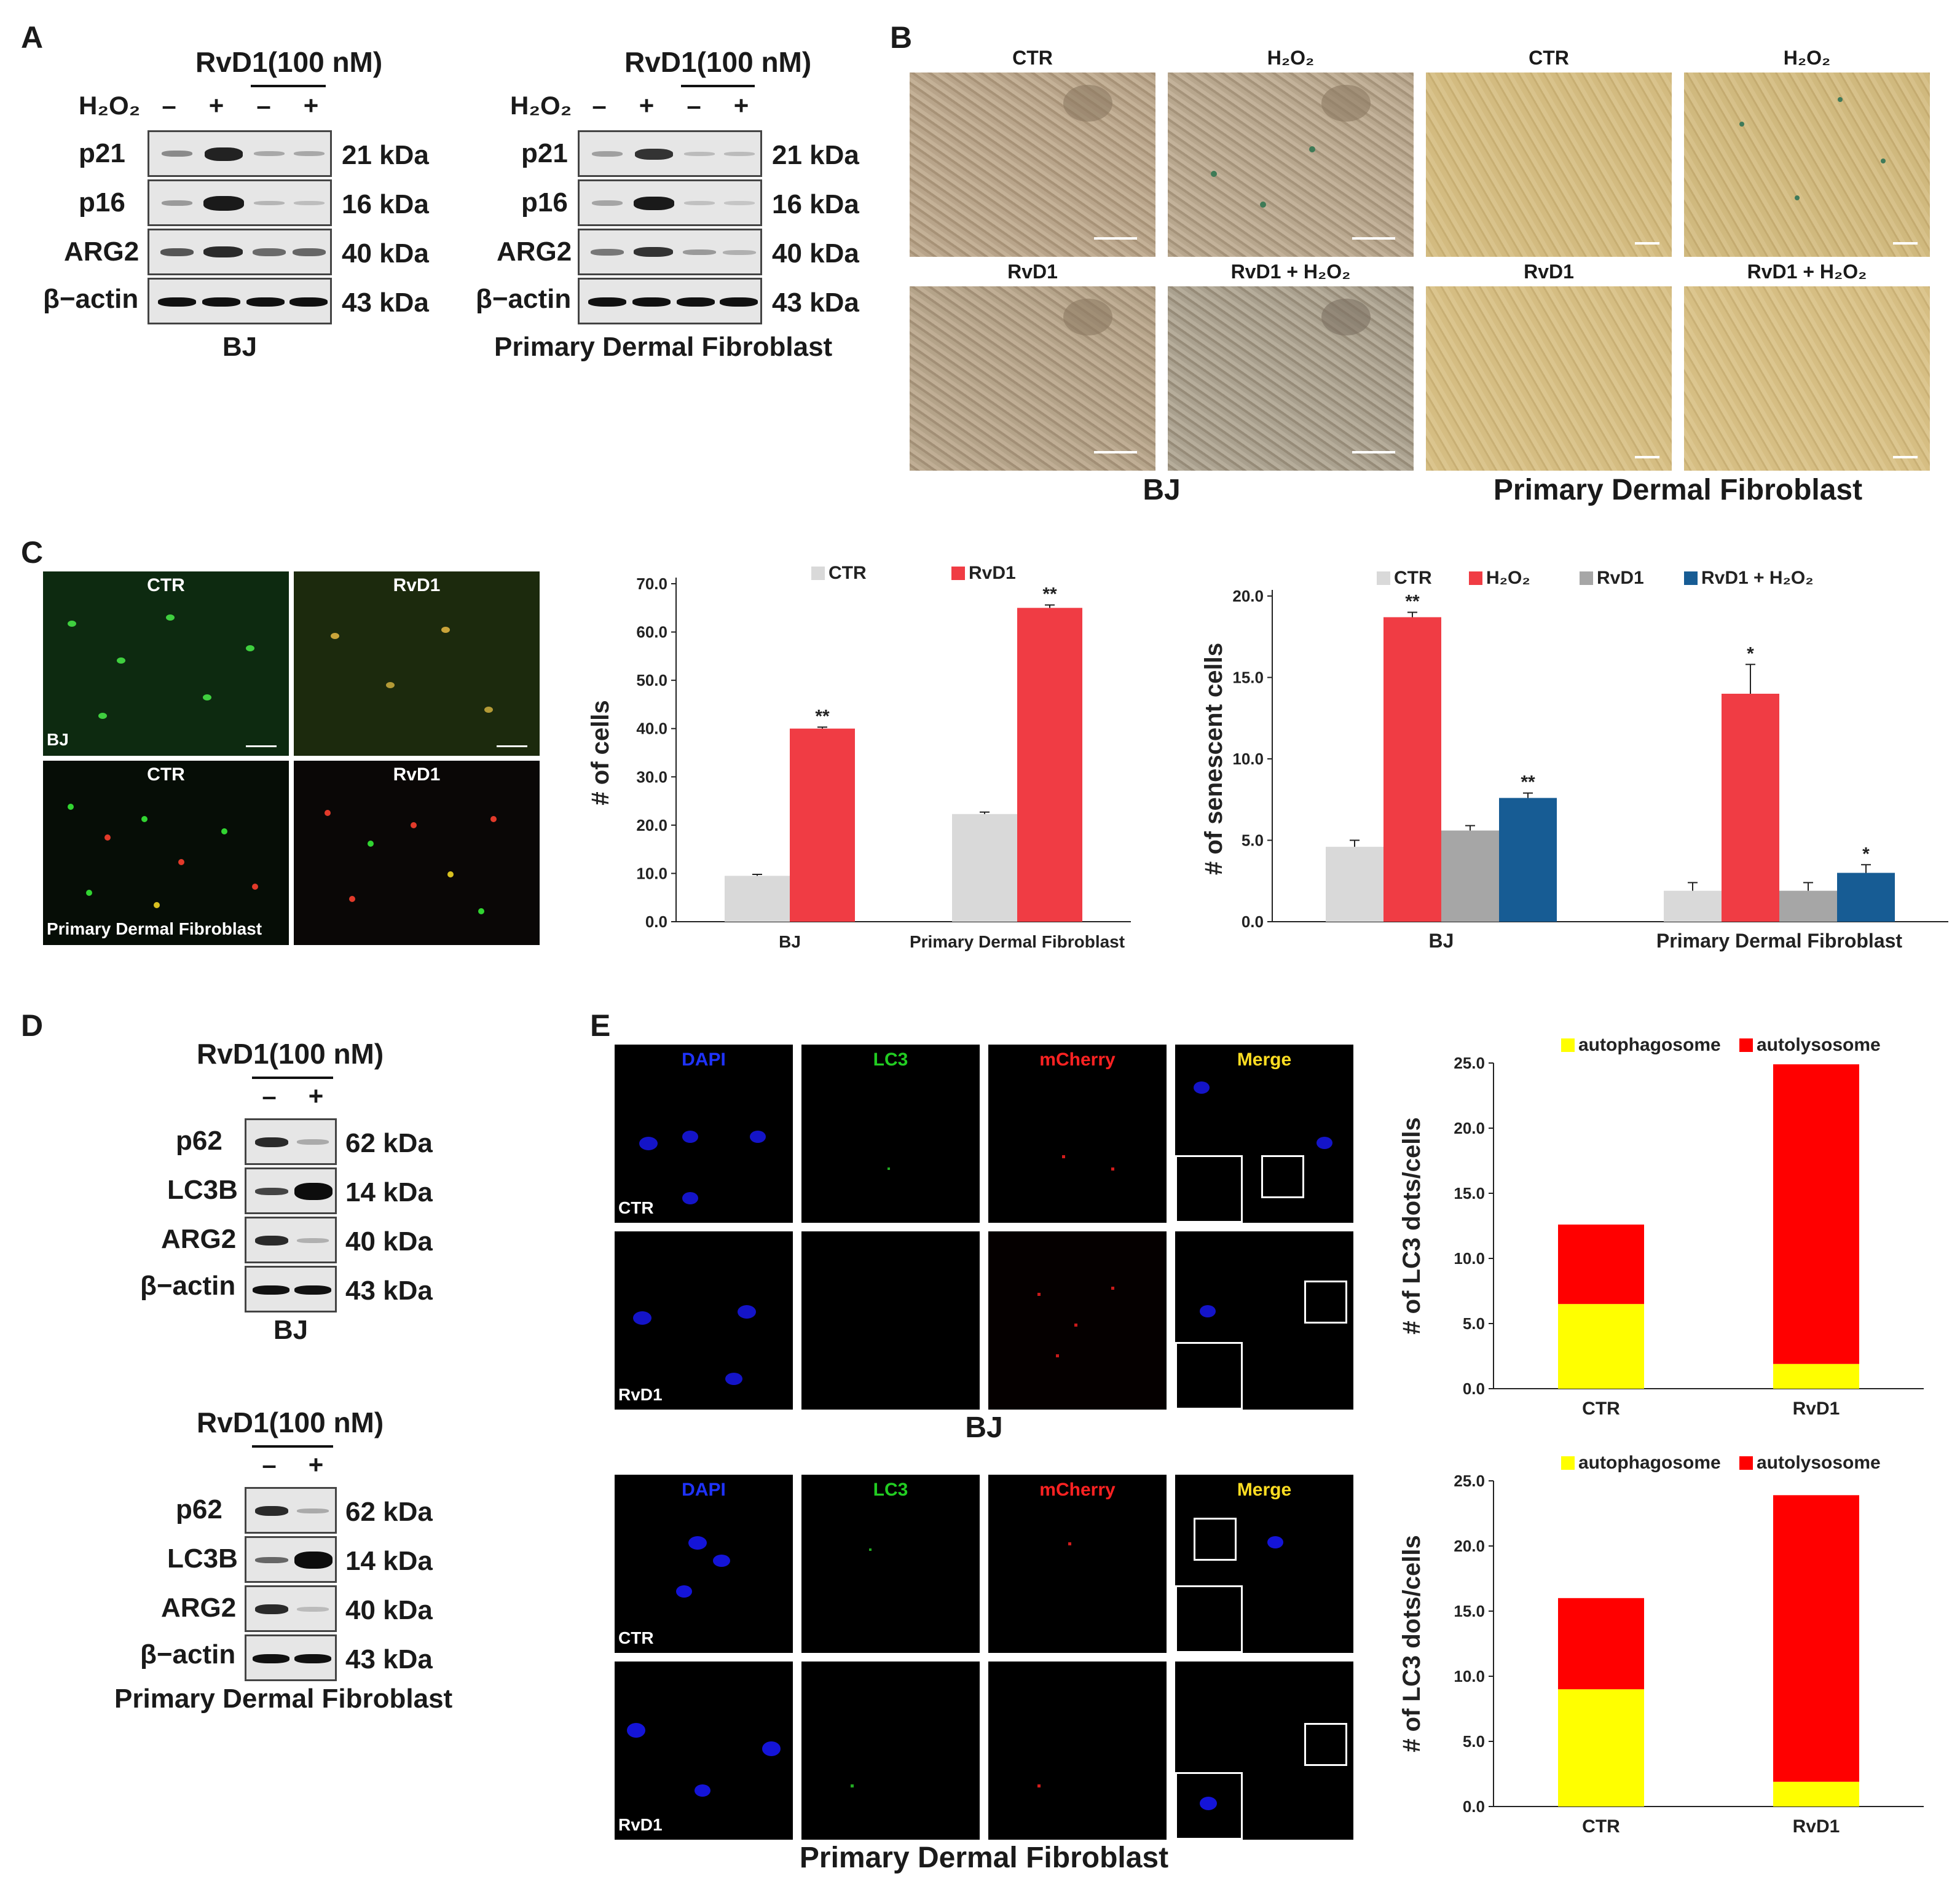 The image size is (1960, 1895). What do you see at coordinates (311, 105) in the screenshot?
I see `lane-4: +` at bounding box center [311, 105].